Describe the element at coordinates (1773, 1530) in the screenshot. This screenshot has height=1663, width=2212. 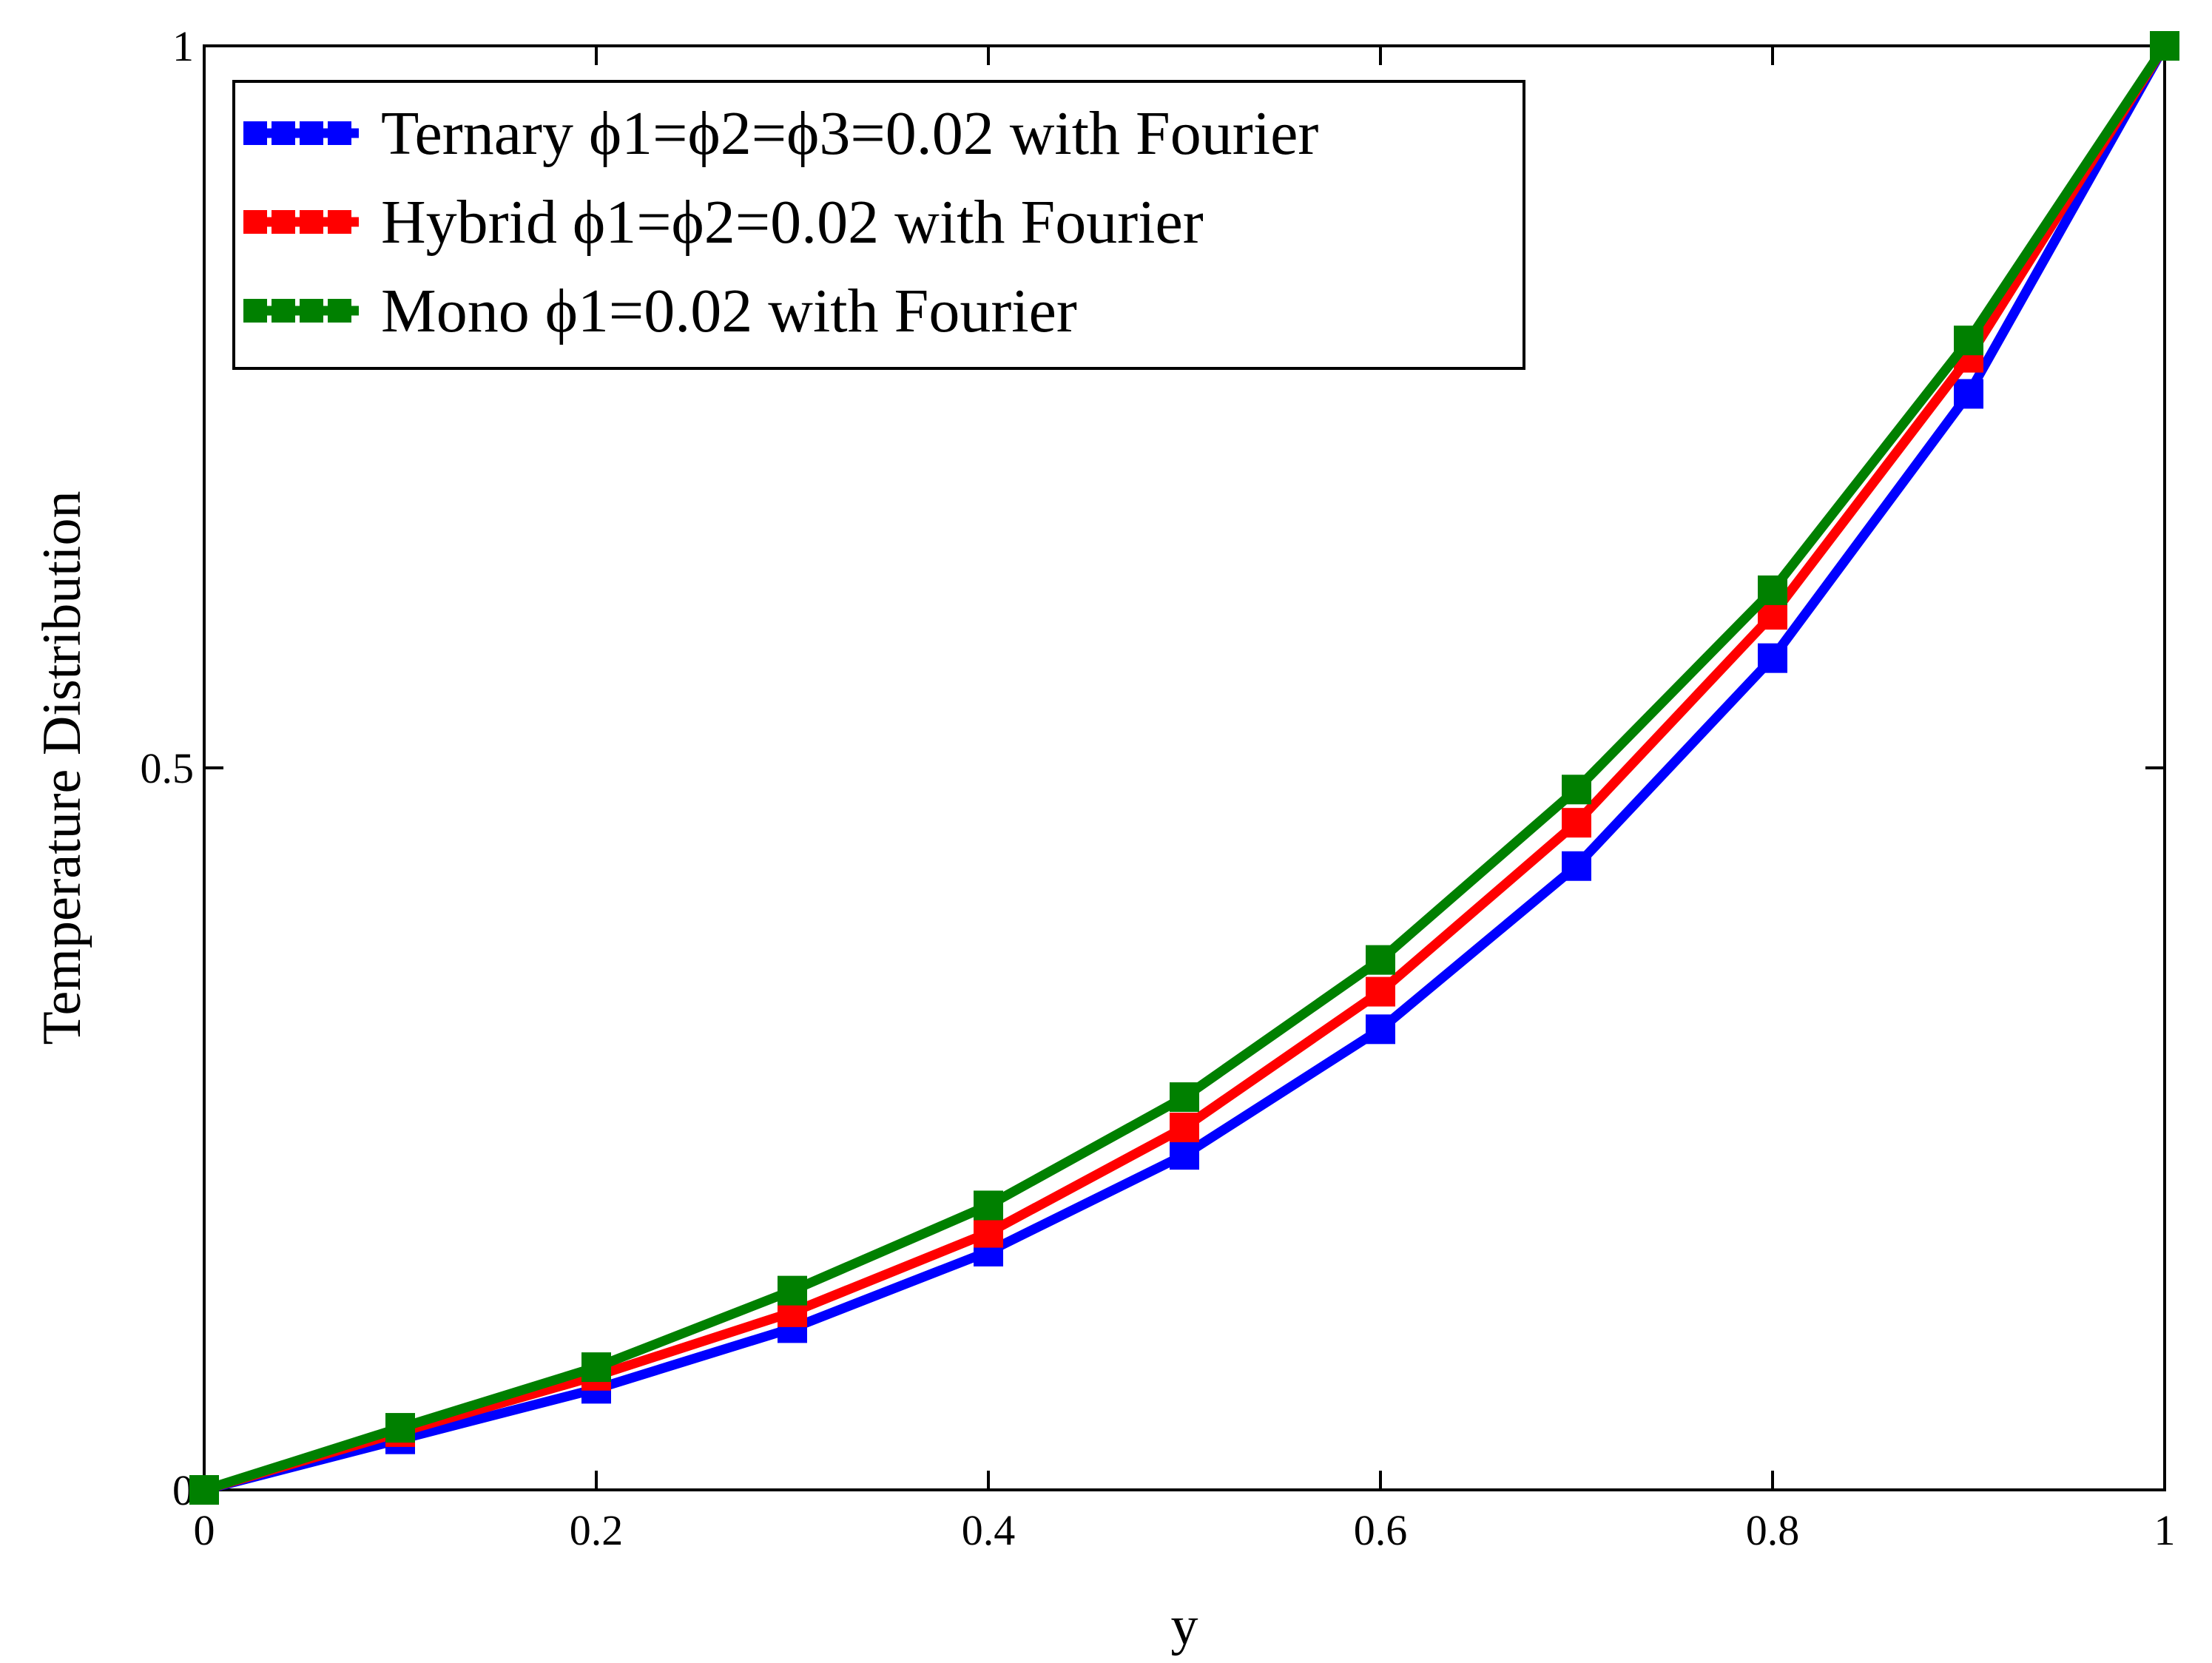
I see `x-tick-label: 0.8` at that location.